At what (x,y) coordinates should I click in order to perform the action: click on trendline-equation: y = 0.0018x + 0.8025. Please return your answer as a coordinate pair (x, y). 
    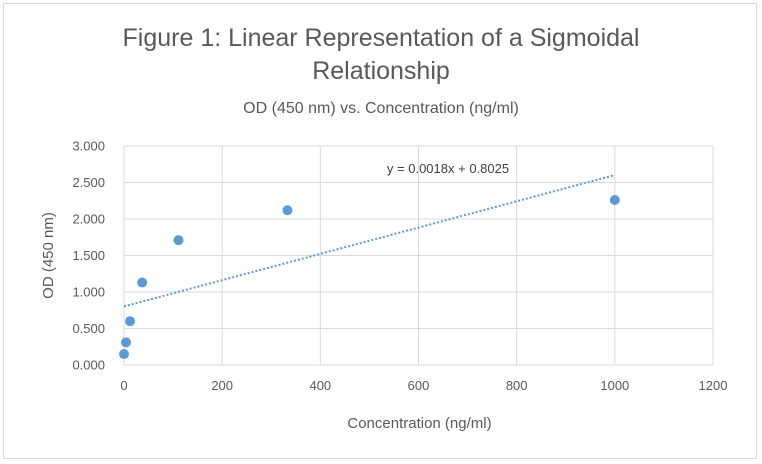
    Looking at the image, I should click on (448, 168).